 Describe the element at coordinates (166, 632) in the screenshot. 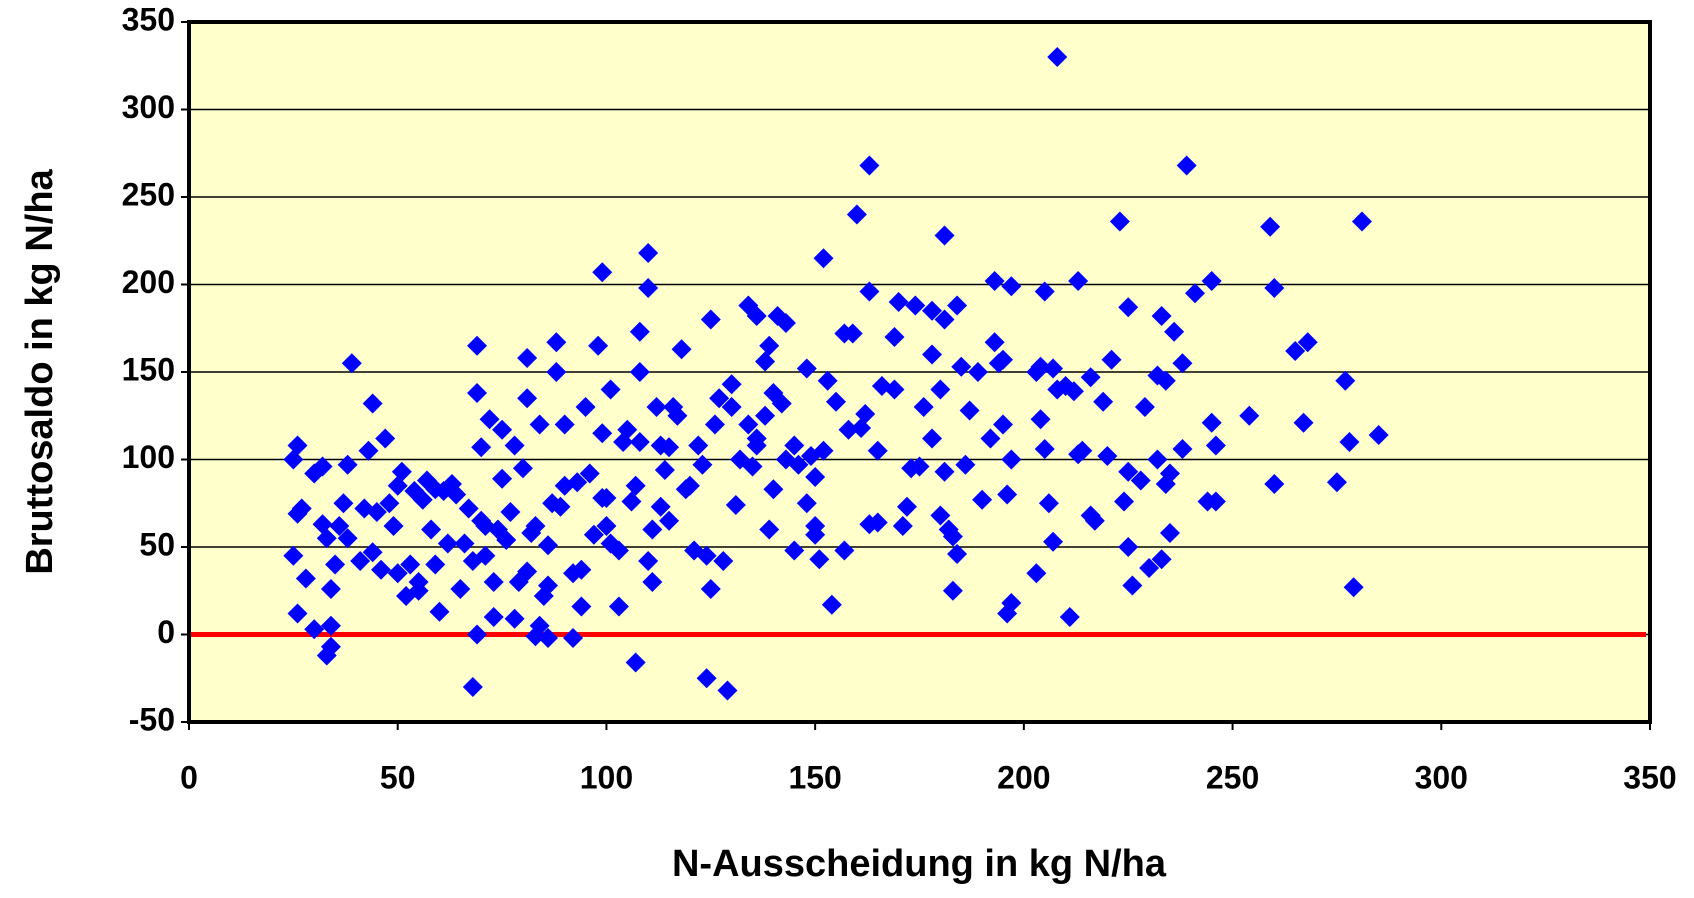

I see `y-tick-label: 0` at that location.